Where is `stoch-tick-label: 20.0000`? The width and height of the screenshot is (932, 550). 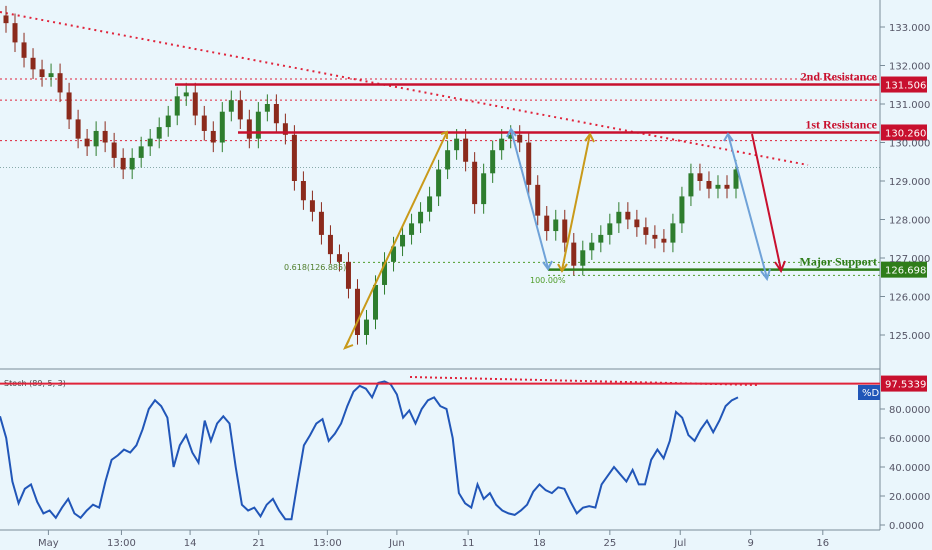
stoch-tick-label: 20.0000 is located at coordinates (909, 497).